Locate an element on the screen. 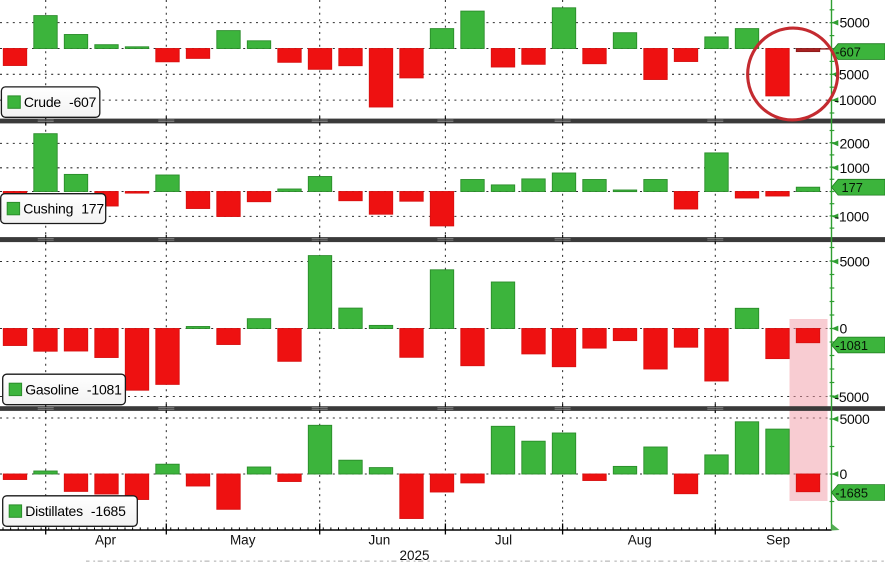  svg-text: Distillates is located at coordinates (54, 511).